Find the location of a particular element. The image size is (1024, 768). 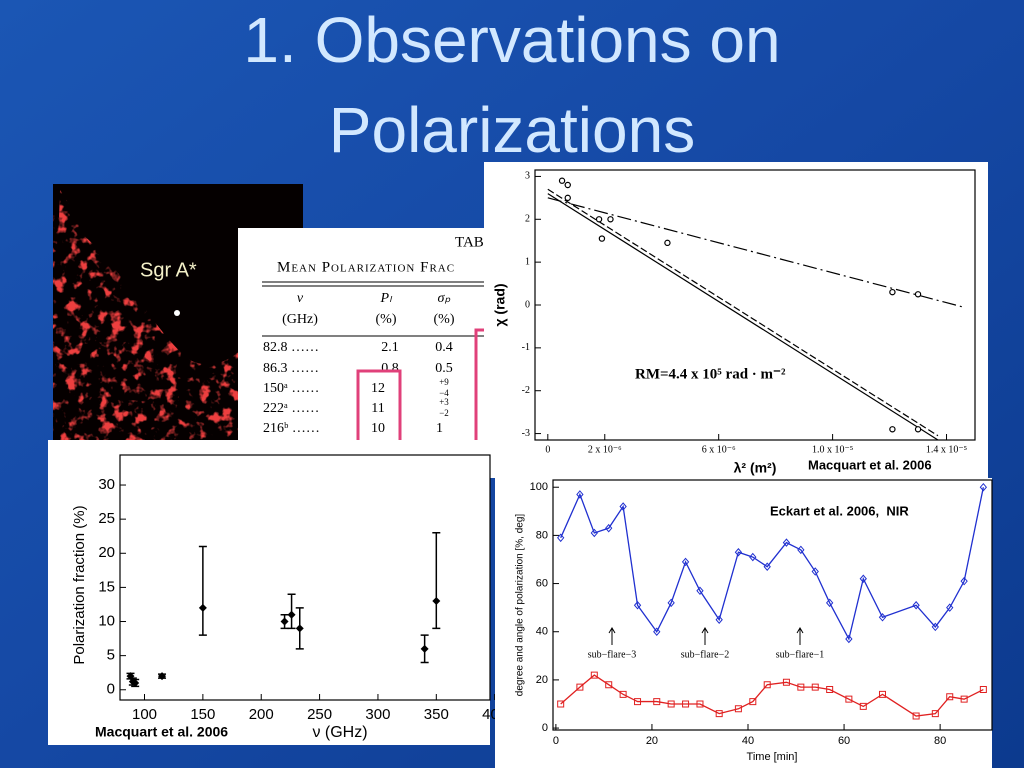

y-tick-label: 80 is located at coordinates (542, 535).